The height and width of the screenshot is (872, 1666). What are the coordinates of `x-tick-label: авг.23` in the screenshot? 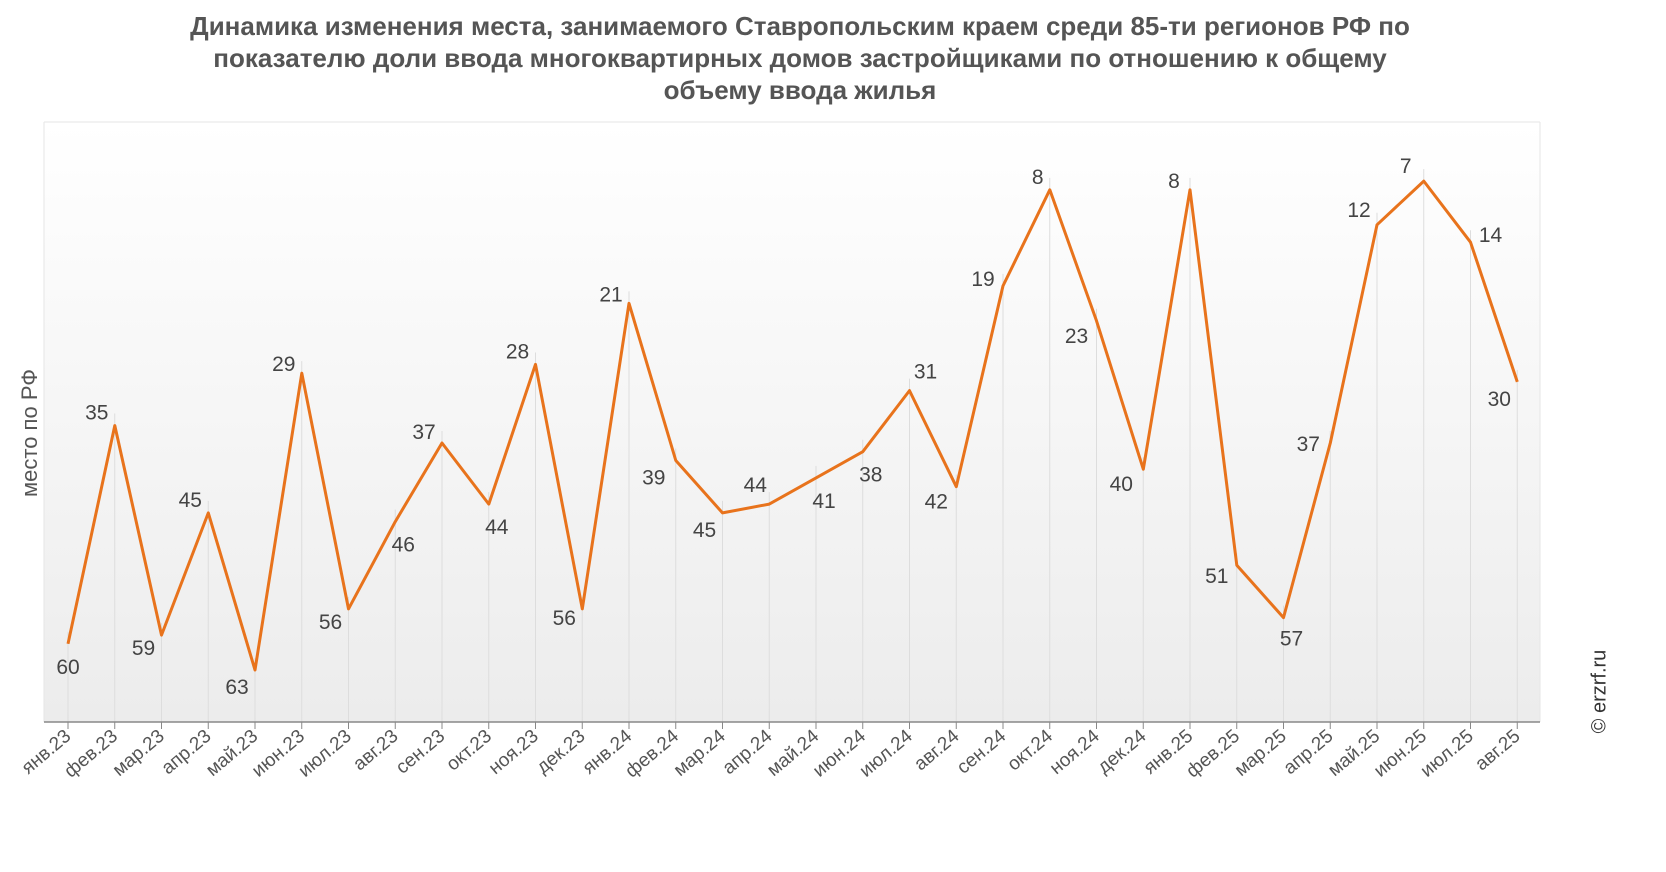 It's located at (375, 750).